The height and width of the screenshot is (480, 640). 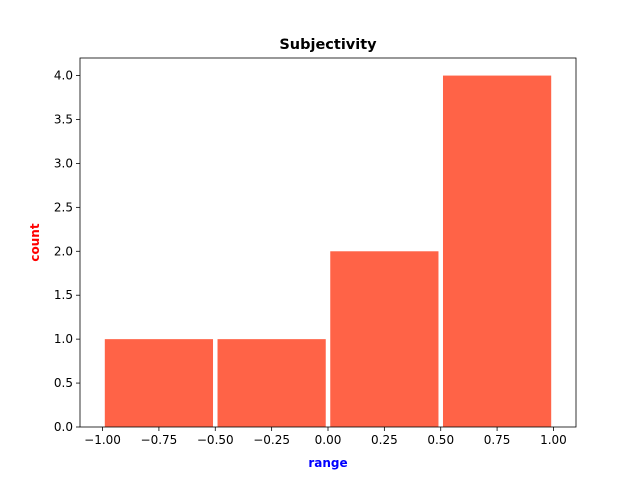 I want to click on x-tick-label: 0.00, so click(x=328, y=440).